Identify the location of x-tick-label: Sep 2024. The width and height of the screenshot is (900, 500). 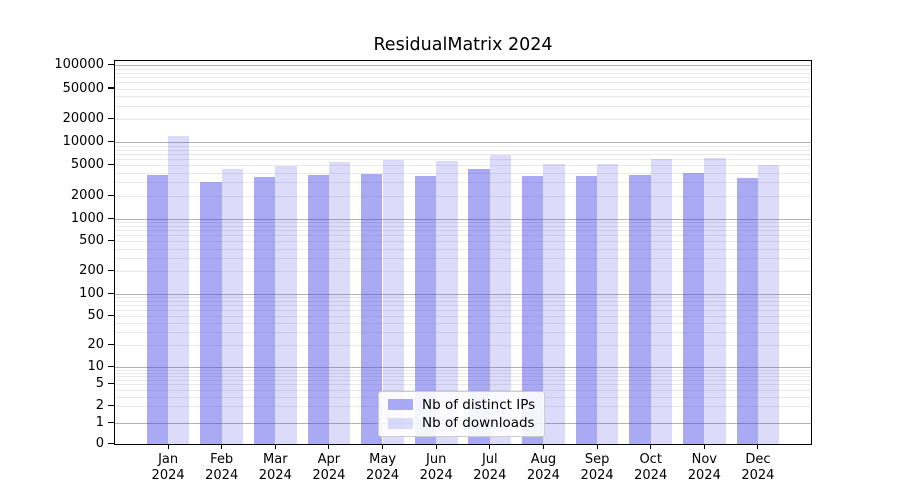
(597, 467).